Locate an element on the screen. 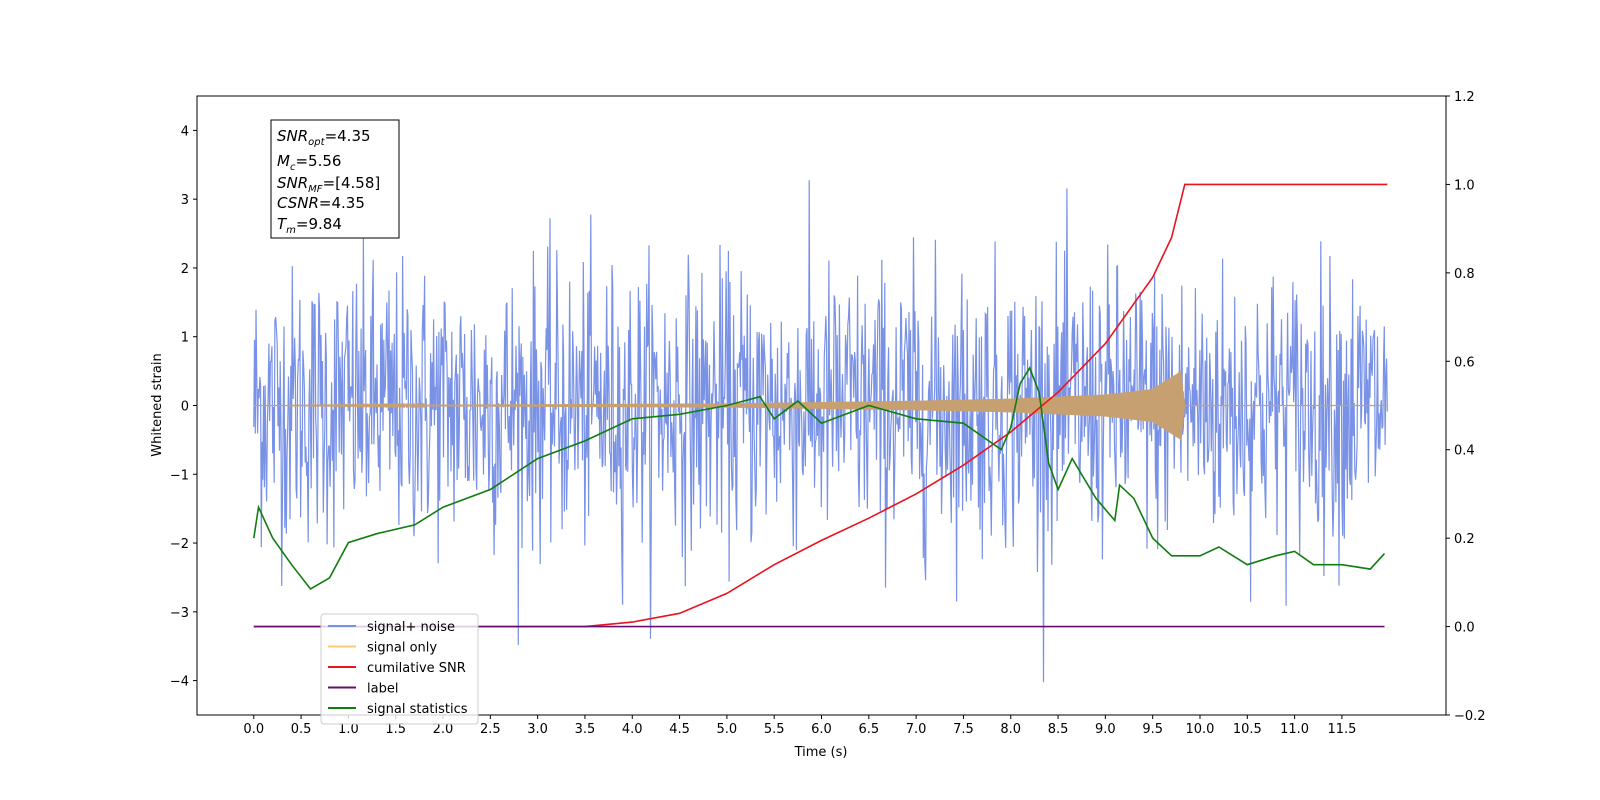 The width and height of the screenshot is (1600, 800). x-tick-label: 10.0 is located at coordinates (1200, 729).